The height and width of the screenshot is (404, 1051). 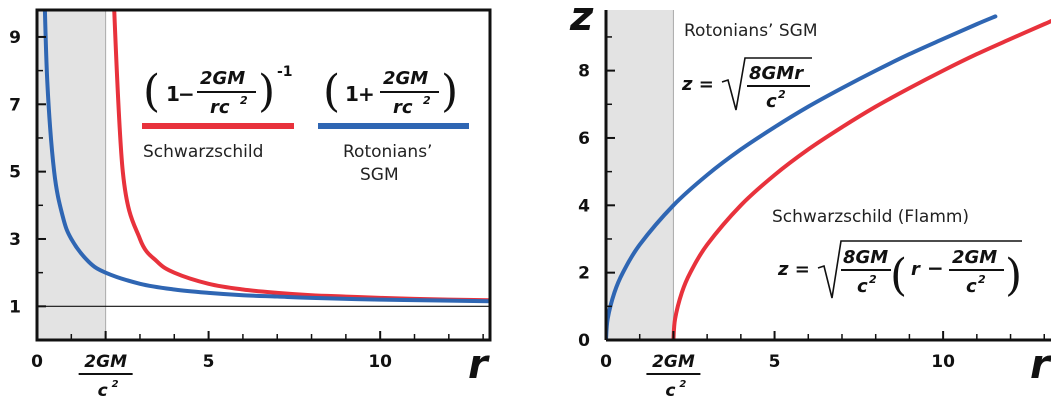 What do you see at coordinates (865, 257) in the screenshot?
I see `formula-numerator: 8GM` at bounding box center [865, 257].